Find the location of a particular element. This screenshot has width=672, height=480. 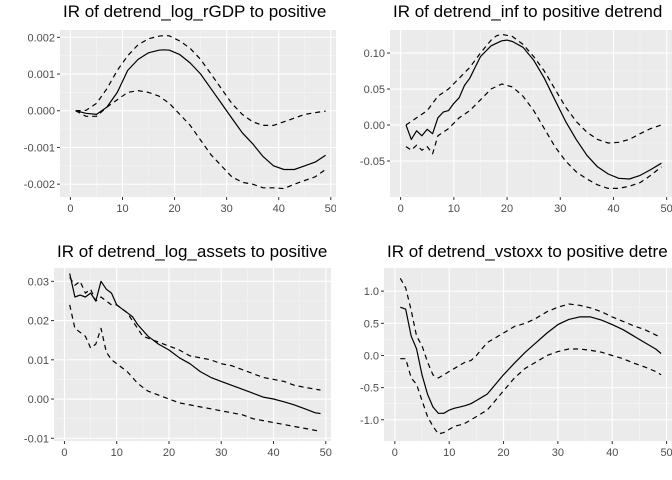

y-tick-label: 0.05 is located at coordinates (374, 90).